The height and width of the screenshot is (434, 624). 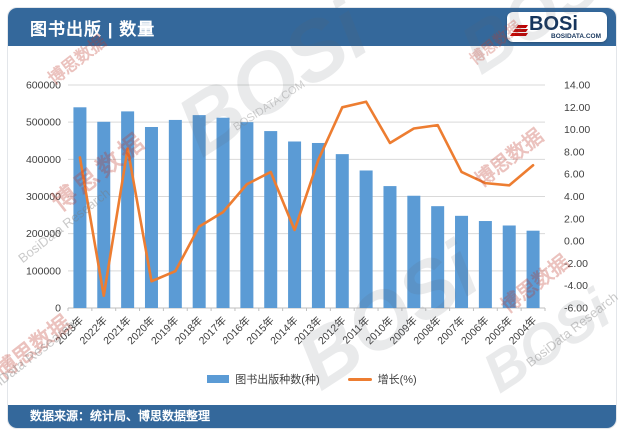 I want to click on legend-item-bars: 图书出版种数(种), so click(x=263, y=379).